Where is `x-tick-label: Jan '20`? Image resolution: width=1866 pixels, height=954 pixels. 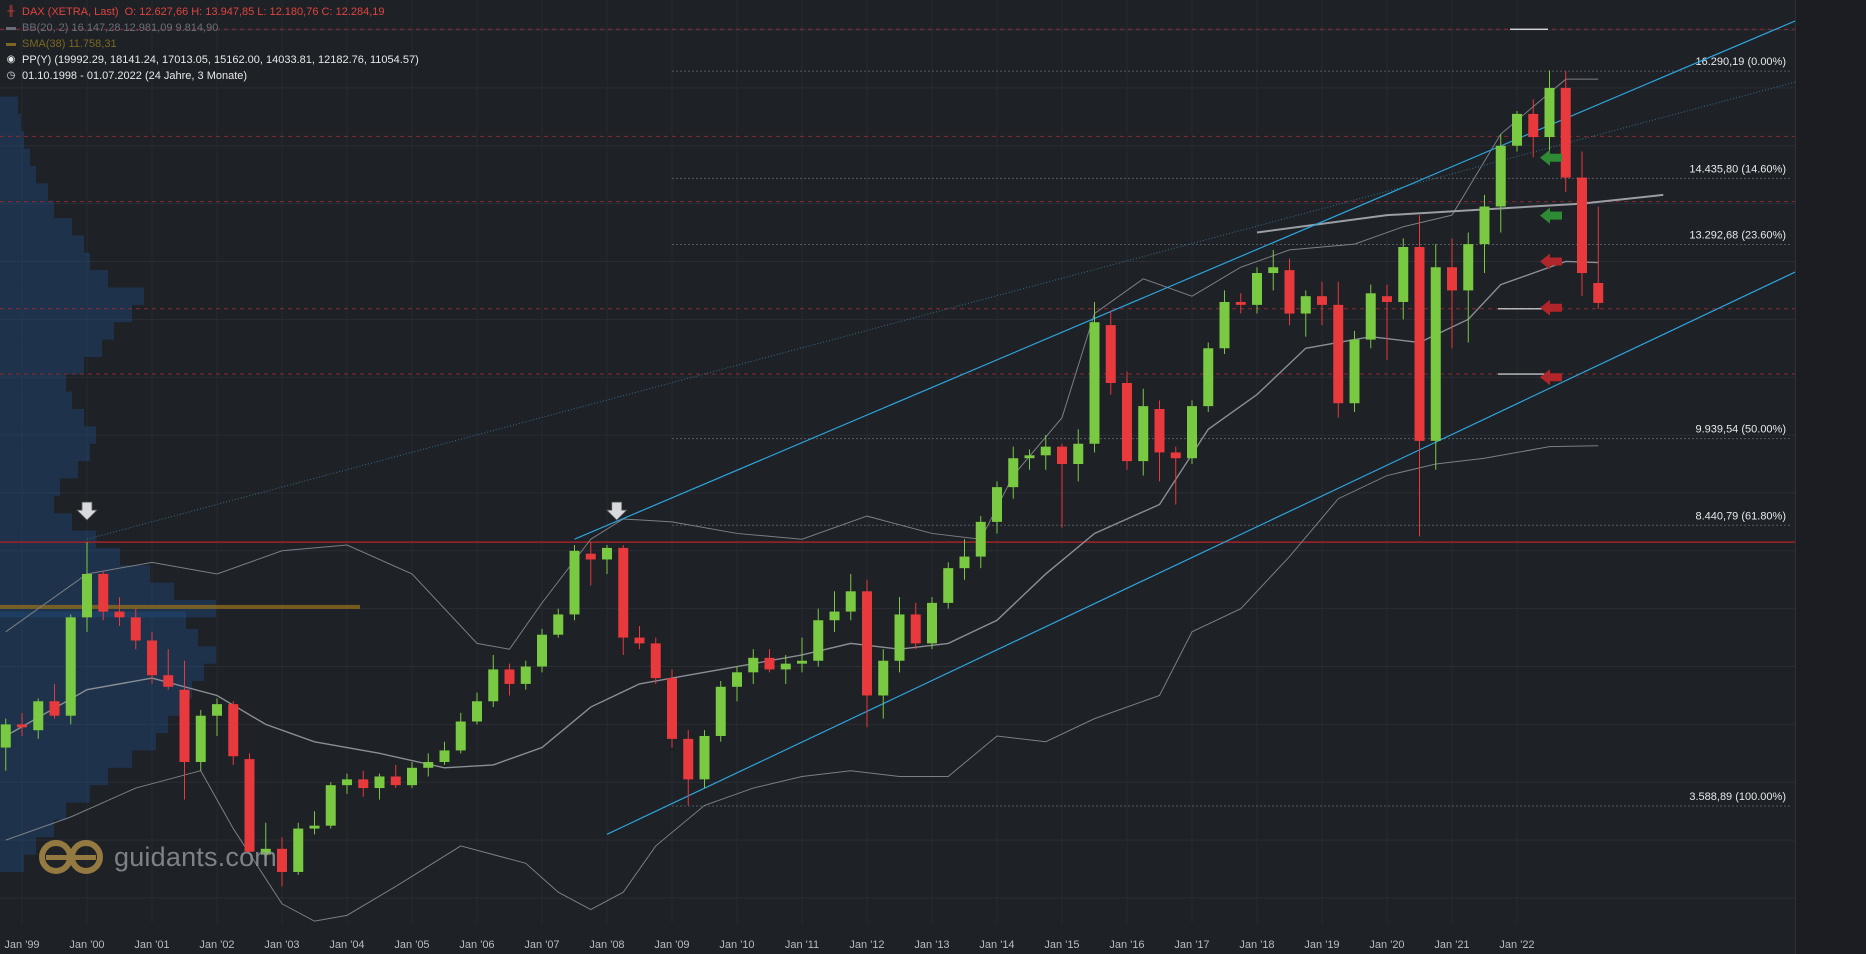
x-tick-label: Jan '20 is located at coordinates (1386, 945).